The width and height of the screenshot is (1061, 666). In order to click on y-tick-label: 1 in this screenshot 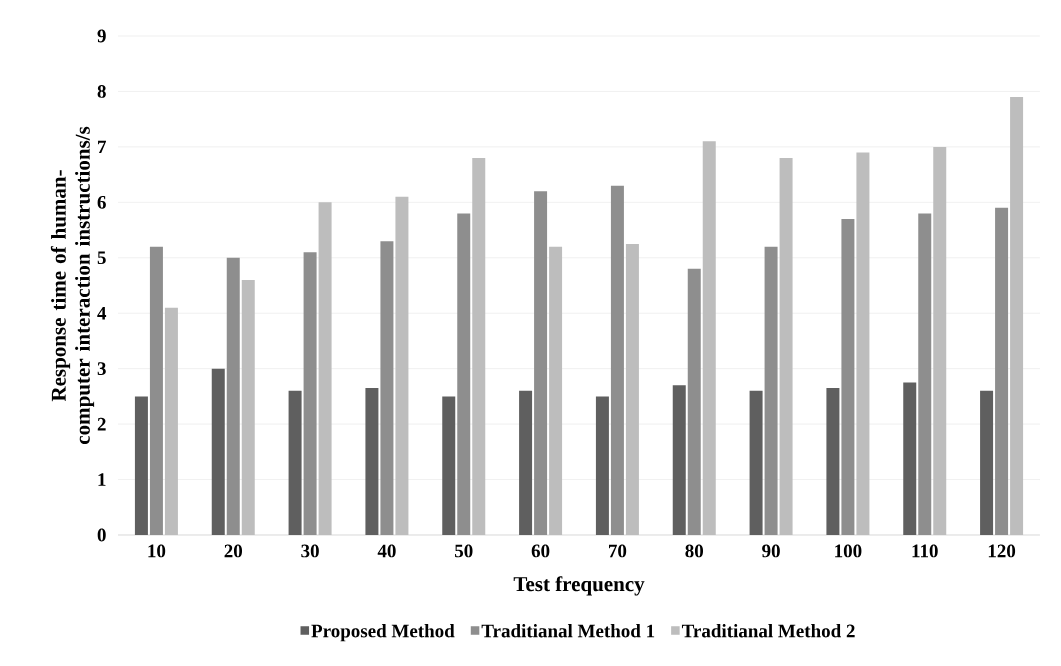, I will do `click(102, 479)`.